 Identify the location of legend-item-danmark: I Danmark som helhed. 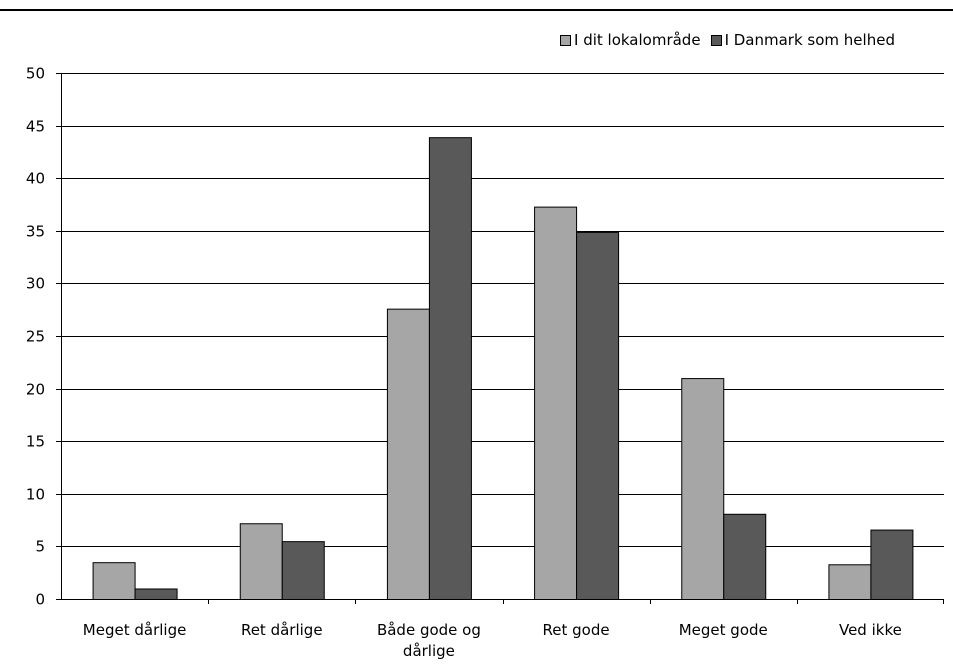
(802, 40).